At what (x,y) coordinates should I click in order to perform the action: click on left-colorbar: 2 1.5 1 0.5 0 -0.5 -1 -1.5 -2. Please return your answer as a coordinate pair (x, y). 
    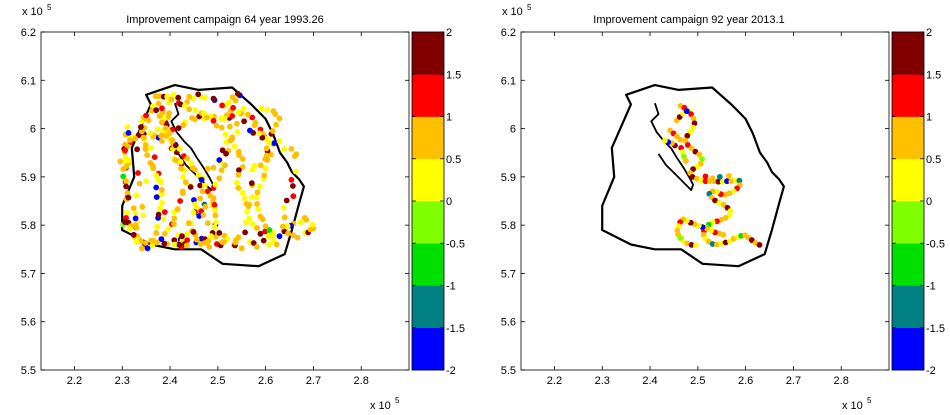
    Looking at the image, I should click on (438, 202).